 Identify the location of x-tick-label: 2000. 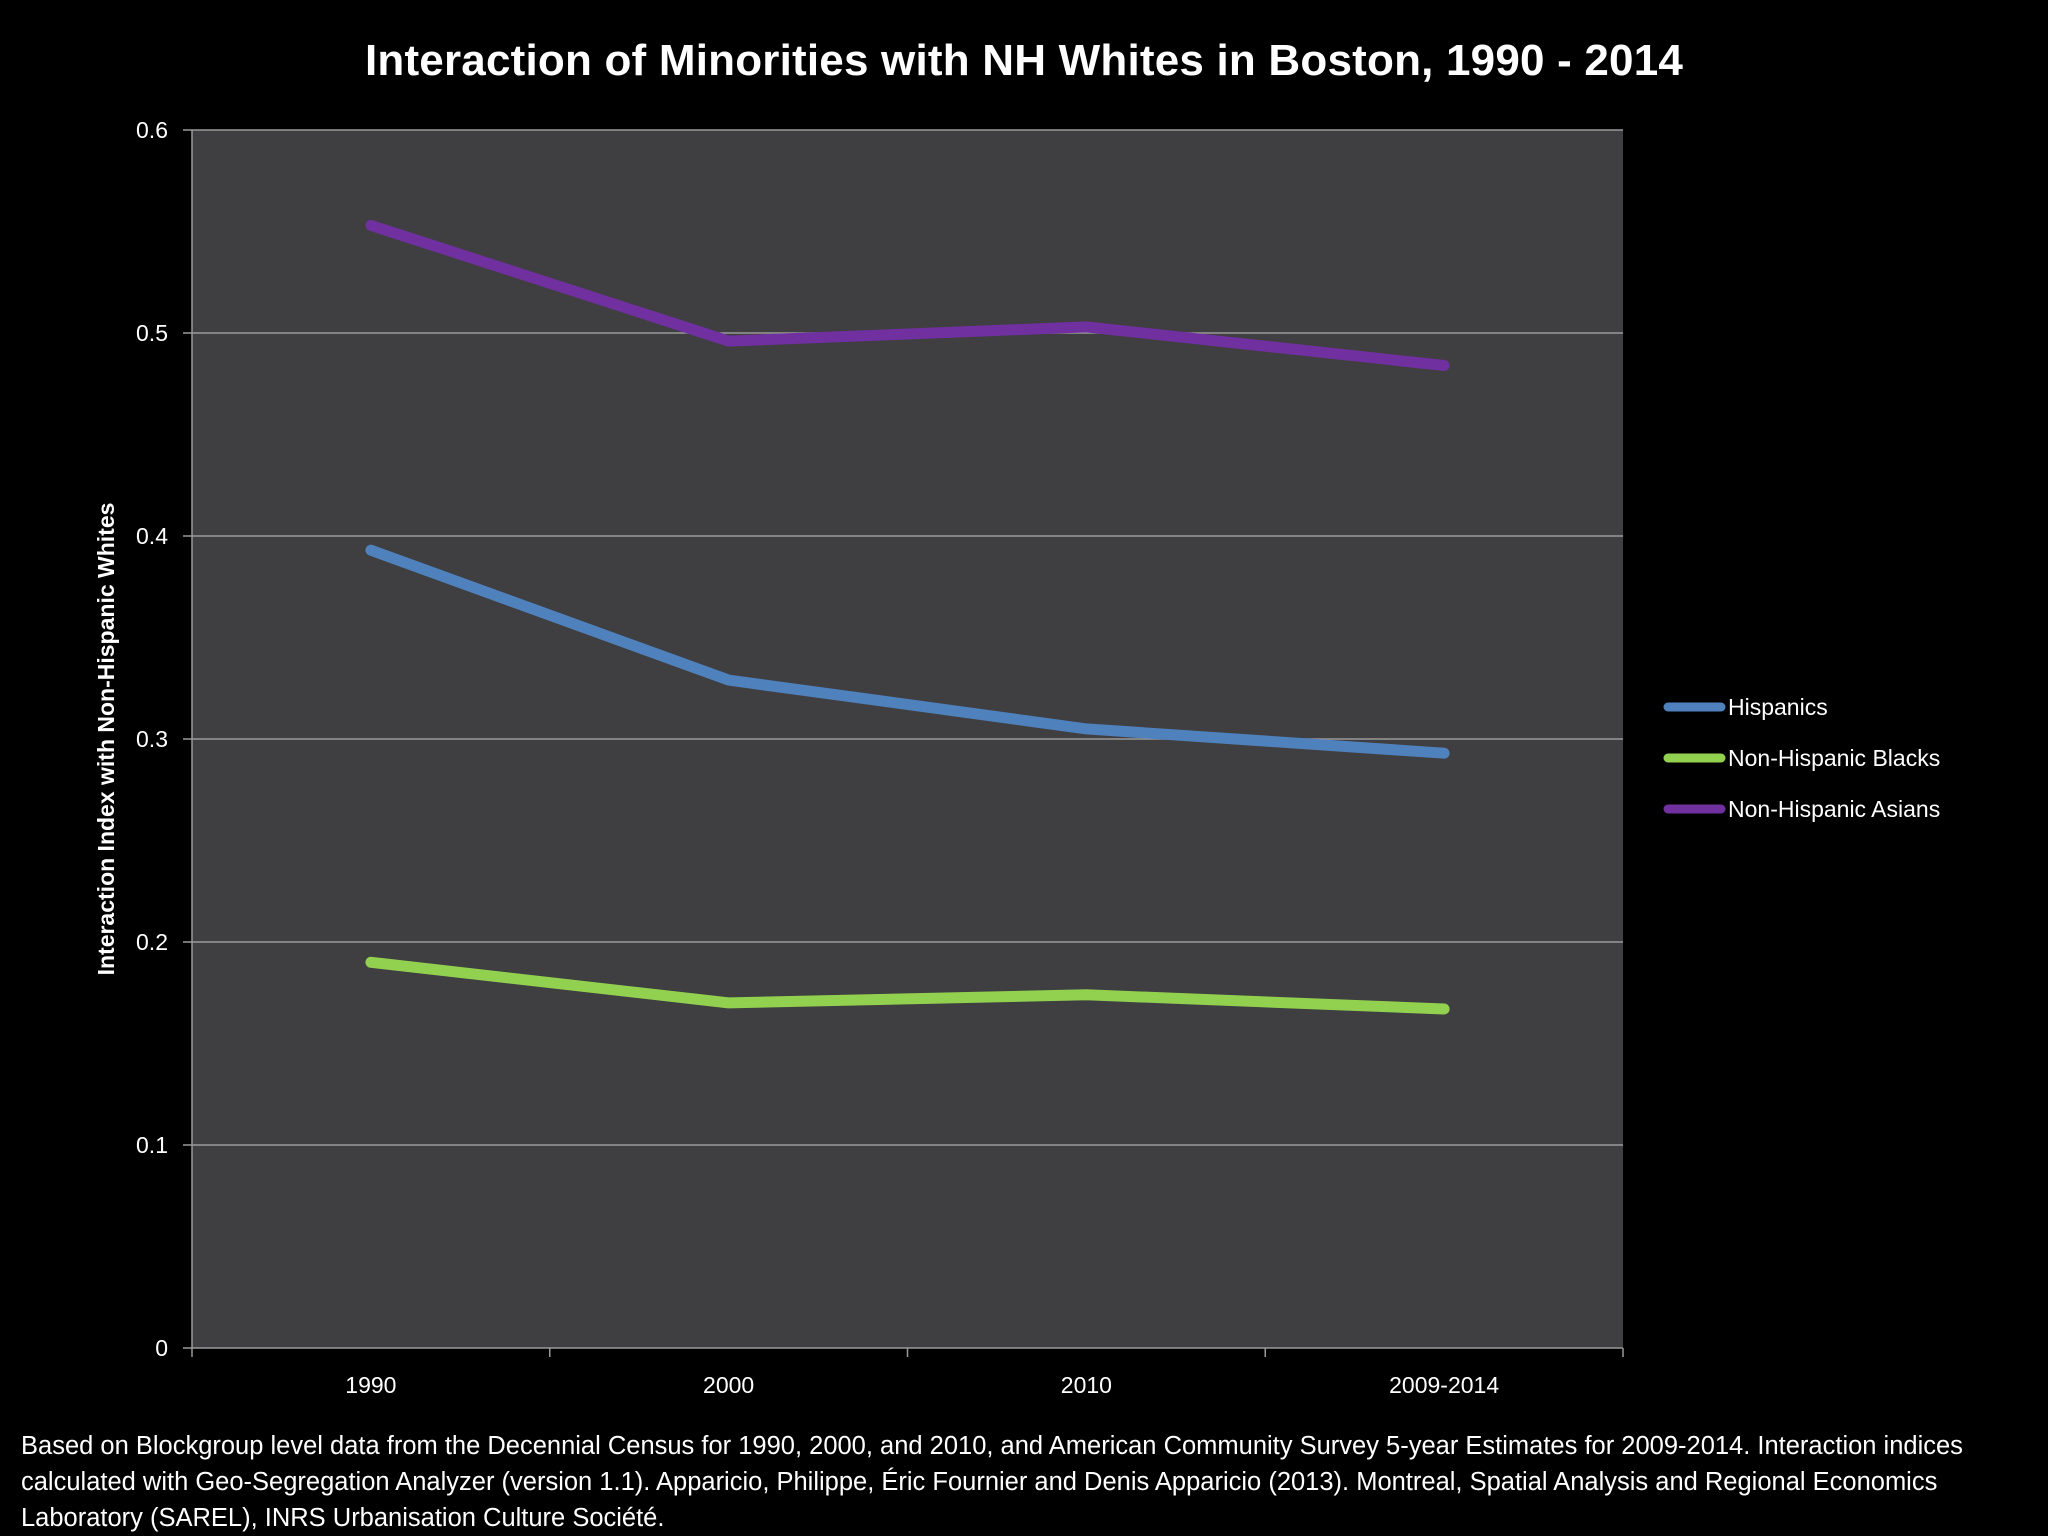
(728, 1385).